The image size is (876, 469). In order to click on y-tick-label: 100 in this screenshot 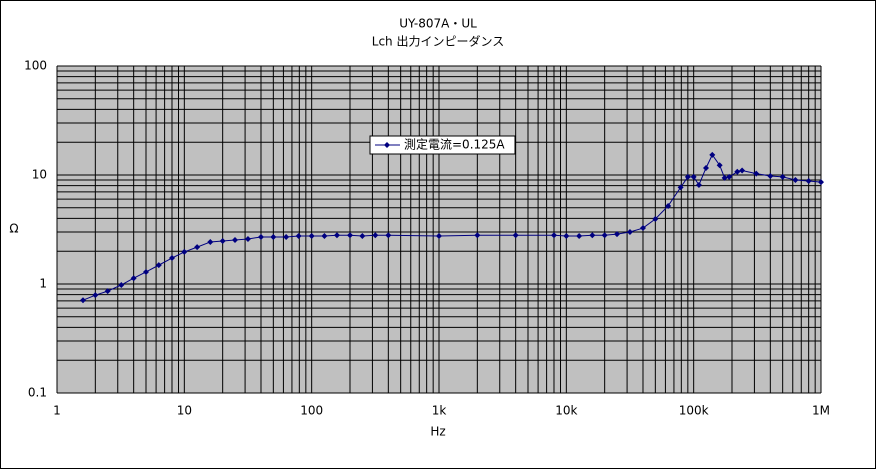, I will do `click(35, 66)`.